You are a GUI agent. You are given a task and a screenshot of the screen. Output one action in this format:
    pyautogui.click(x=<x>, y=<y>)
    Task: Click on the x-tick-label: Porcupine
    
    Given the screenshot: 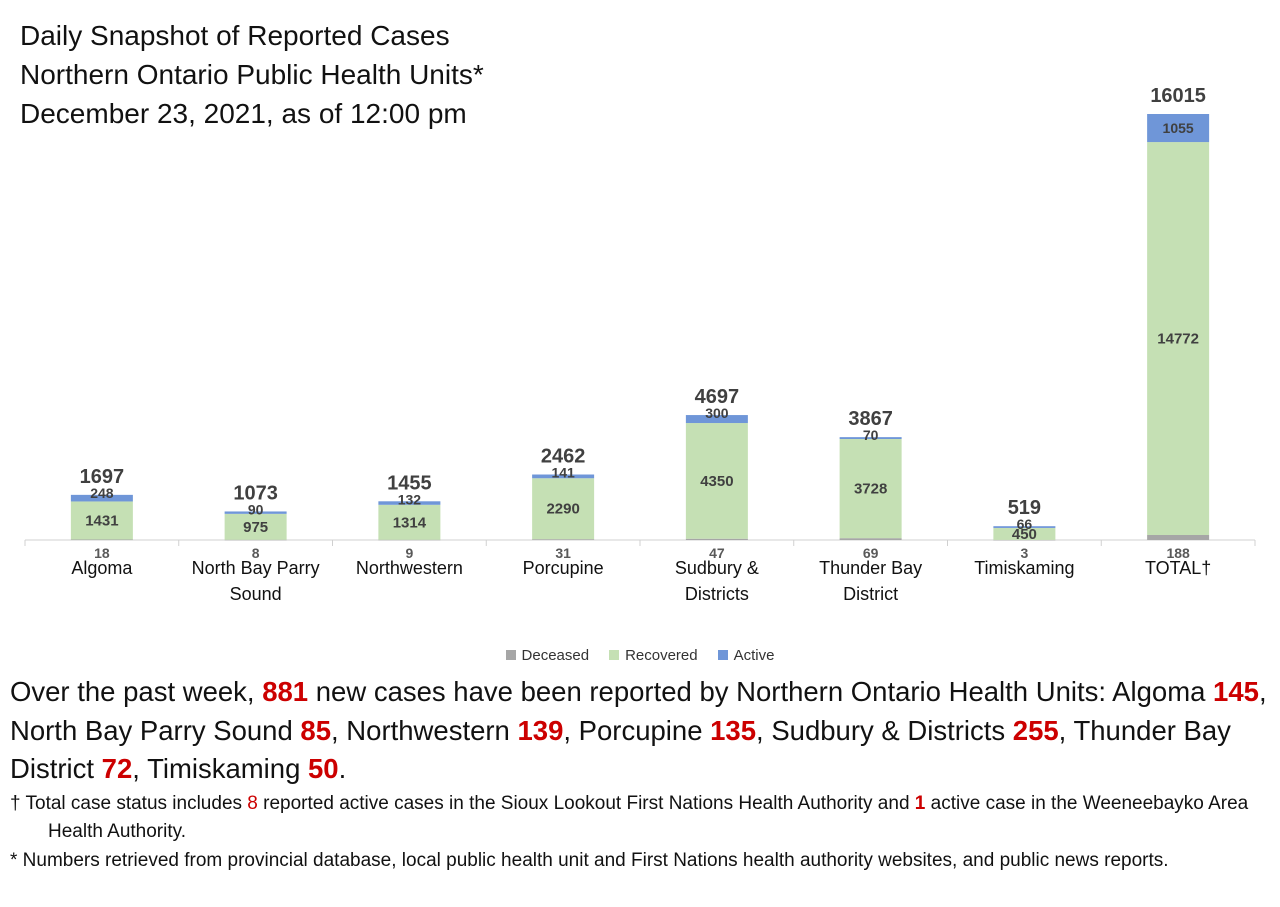 What is the action you would take?
    pyautogui.click(x=563, y=568)
    